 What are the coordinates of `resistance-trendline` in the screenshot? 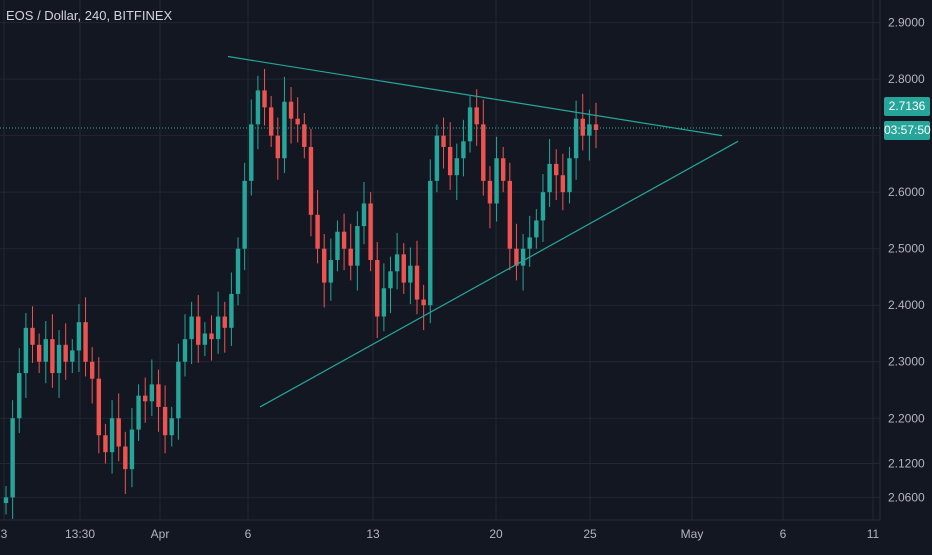 It's located at (475, 96).